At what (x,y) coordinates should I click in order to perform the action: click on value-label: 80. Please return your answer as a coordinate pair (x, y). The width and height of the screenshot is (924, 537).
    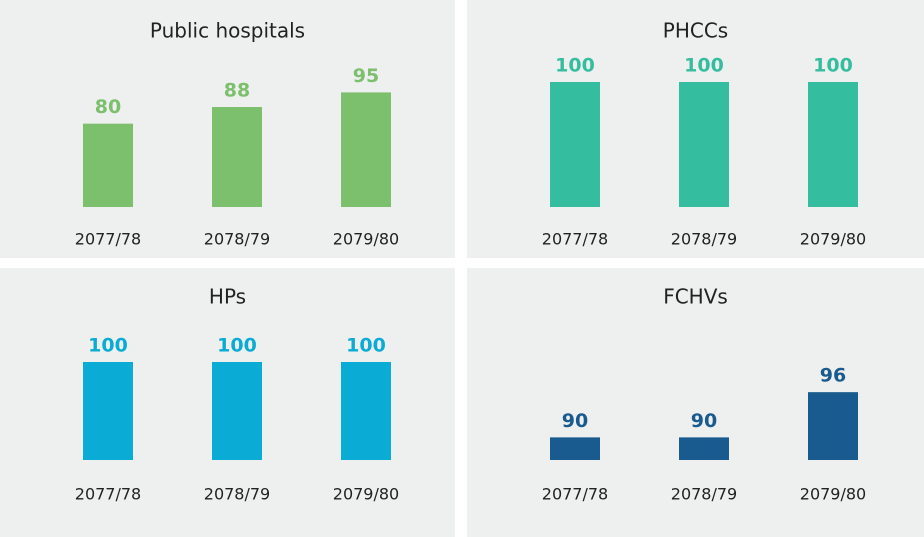
    Looking at the image, I should click on (108, 107).